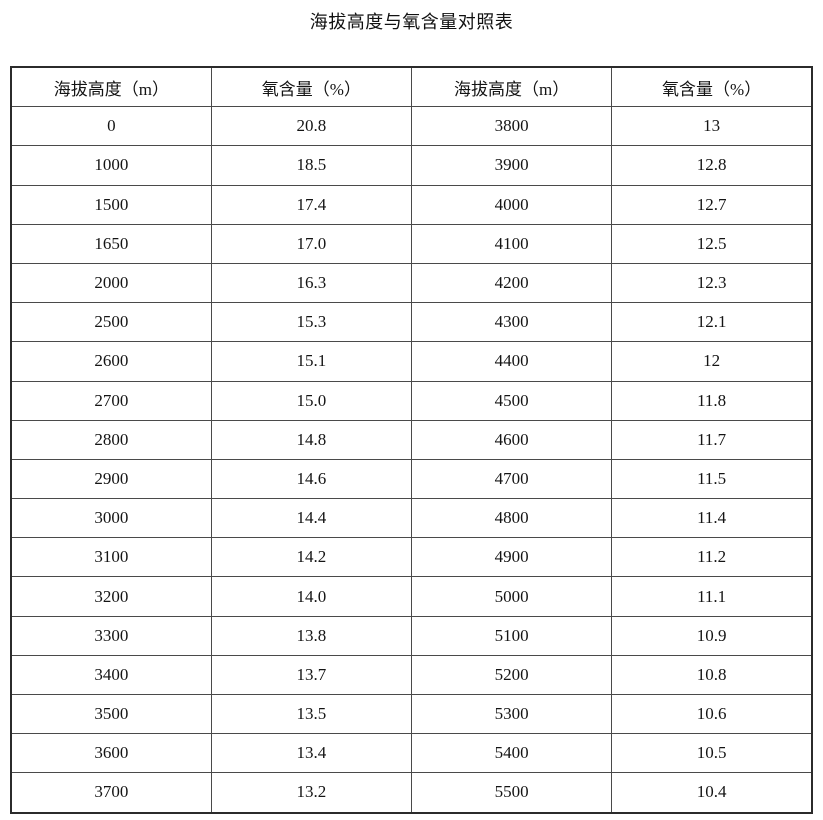  I want to click on table-cell: 3300, so click(111, 635).